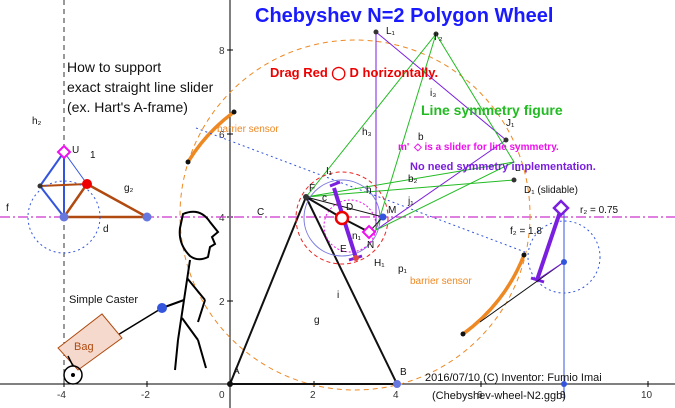 The width and height of the screenshot is (675, 408). Describe the element at coordinates (561, 208) in the screenshot. I see `slider-D1-diamond` at that location.